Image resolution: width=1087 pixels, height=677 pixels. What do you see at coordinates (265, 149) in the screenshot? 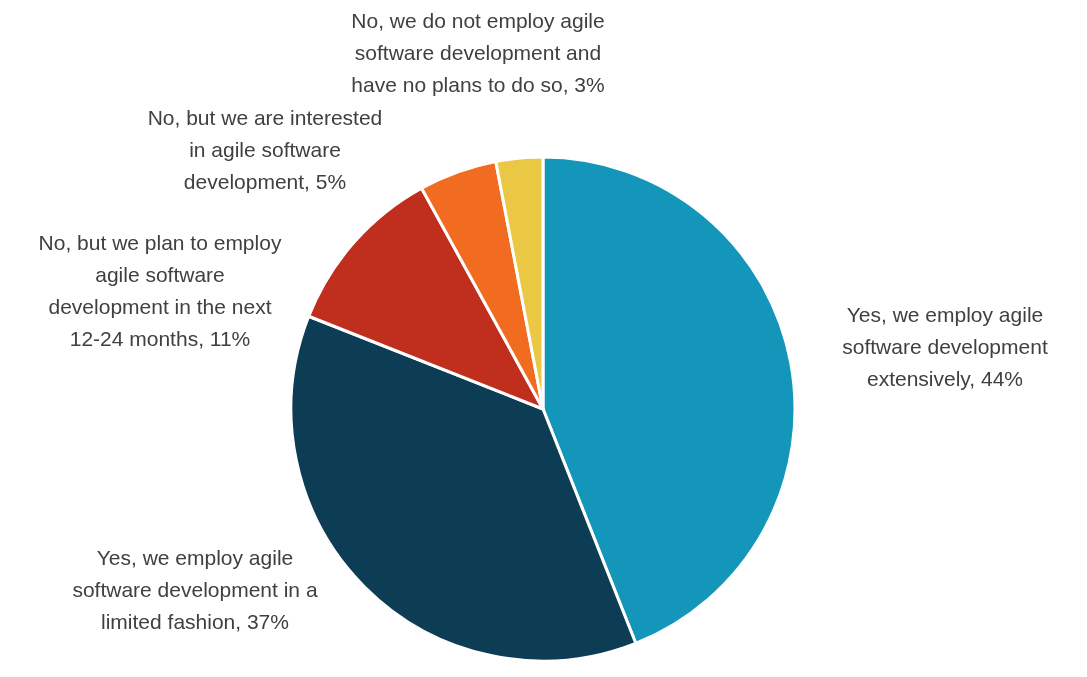
I see `slice-label: No, but we are interested in agile software development, 5%` at bounding box center [265, 149].